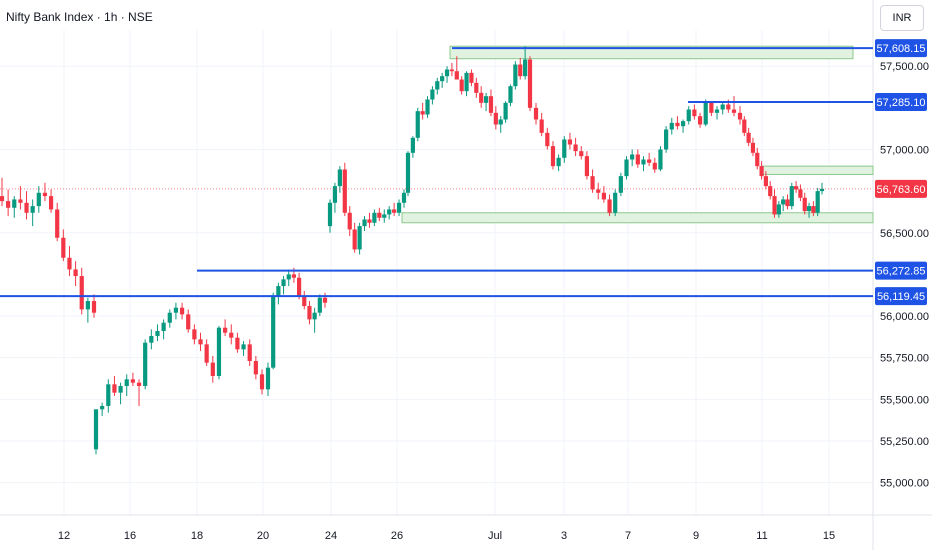  What do you see at coordinates (263, 536) in the screenshot?
I see `x-tick-label: 20` at bounding box center [263, 536].